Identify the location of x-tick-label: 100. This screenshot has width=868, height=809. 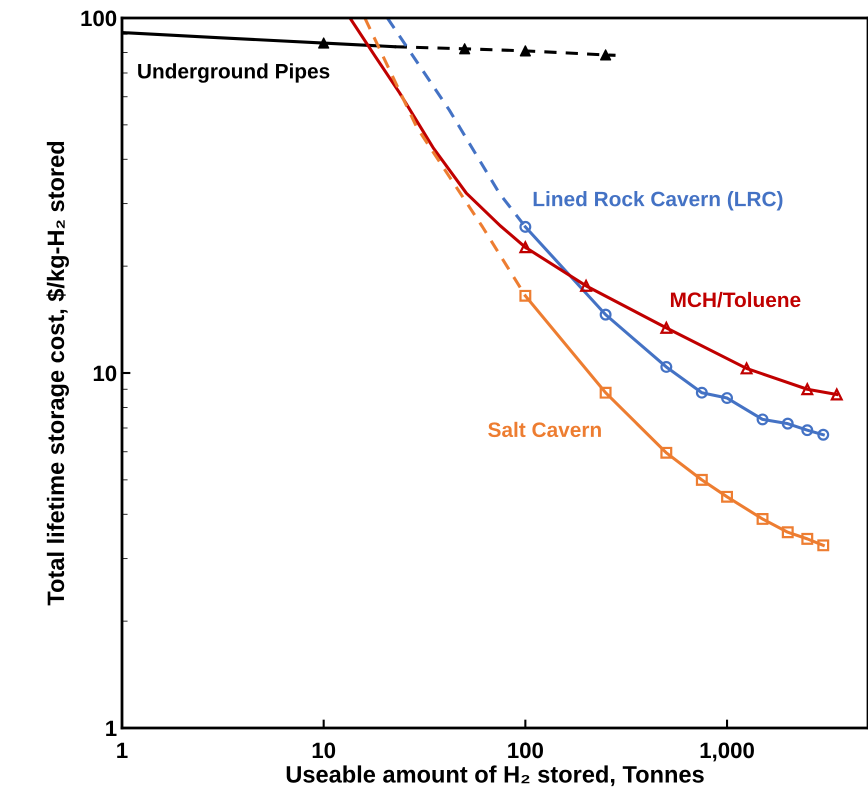
(525, 750).